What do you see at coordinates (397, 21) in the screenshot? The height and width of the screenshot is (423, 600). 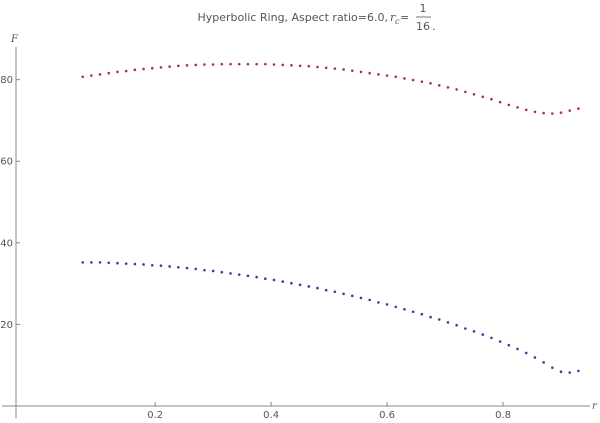 I see `title-variable-subscript: c` at bounding box center [397, 21].